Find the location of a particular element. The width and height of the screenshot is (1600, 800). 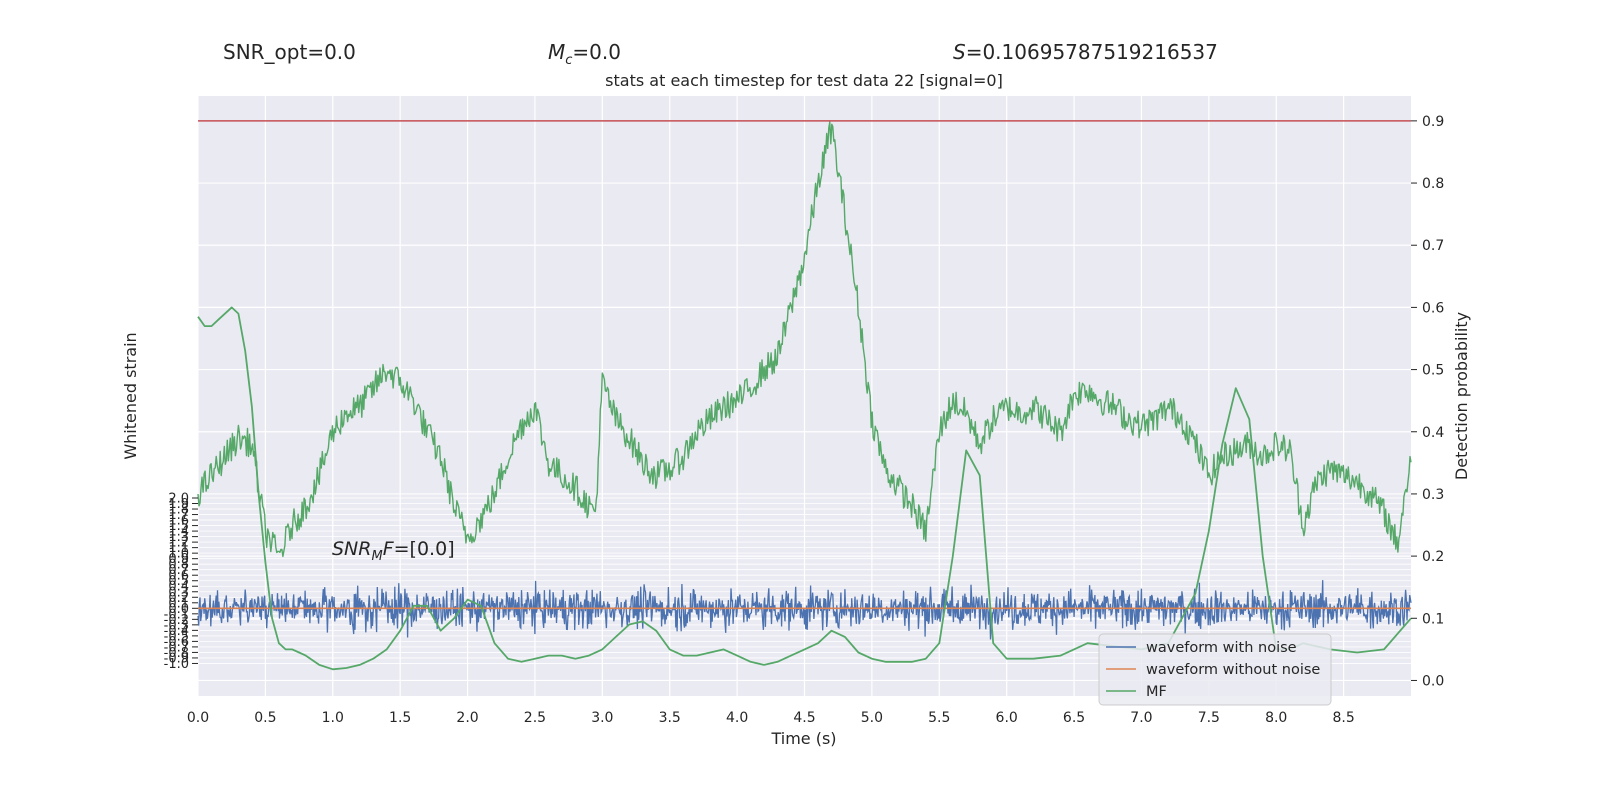

x-tick-label: 6.0 is located at coordinates (1007, 718).